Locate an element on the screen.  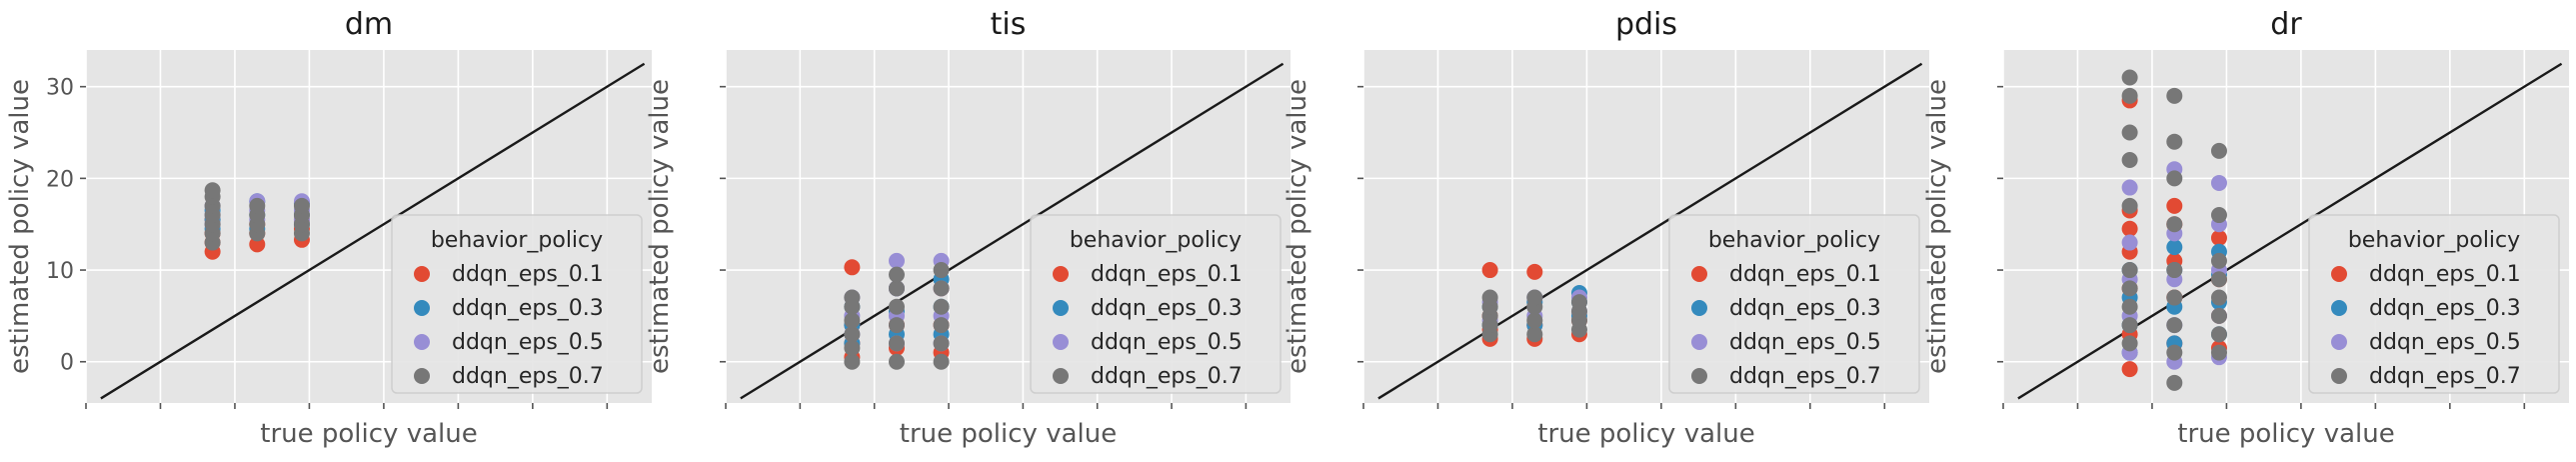
chart-title: pdis is located at coordinates (1646, 24).